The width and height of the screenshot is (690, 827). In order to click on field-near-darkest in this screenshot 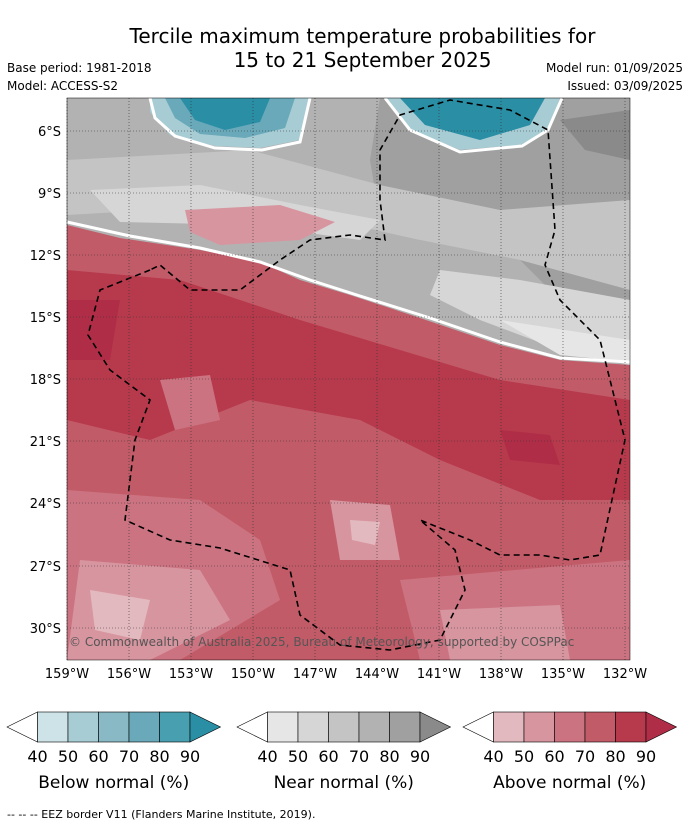, I will do `click(595, 135)`.